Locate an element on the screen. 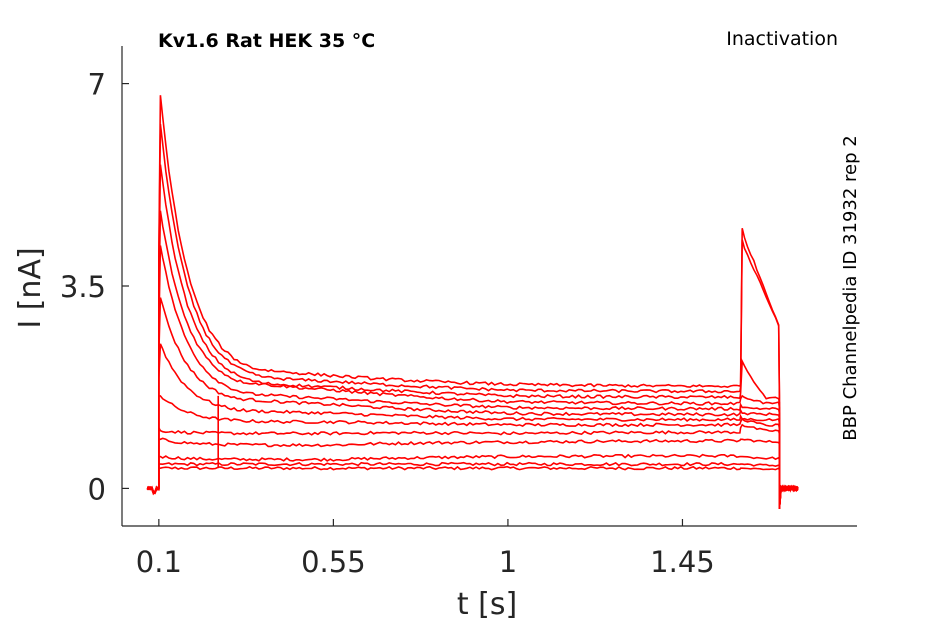 This screenshot has width=945, height=624. y-ticks: 03.57 is located at coordinates (94, 287).